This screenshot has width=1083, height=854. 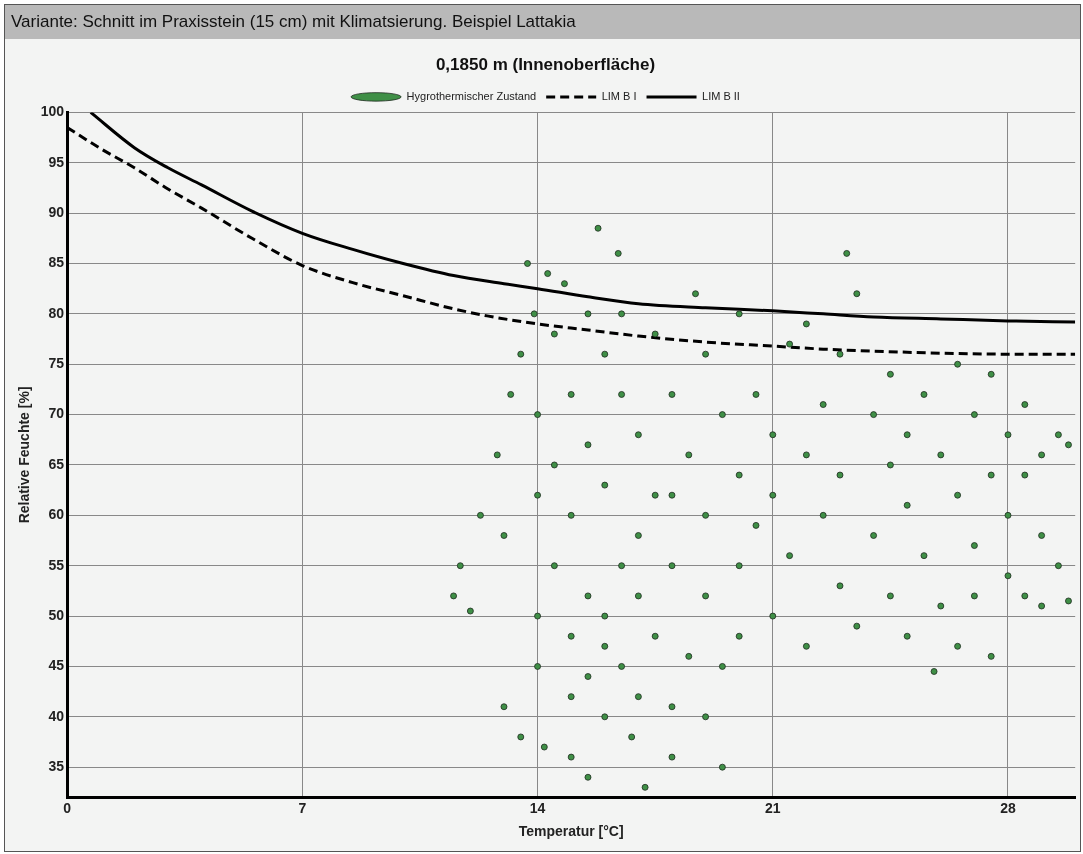 What do you see at coordinates (537, 807) in the screenshot?
I see `x-tick-label: 14` at bounding box center [537, 807].